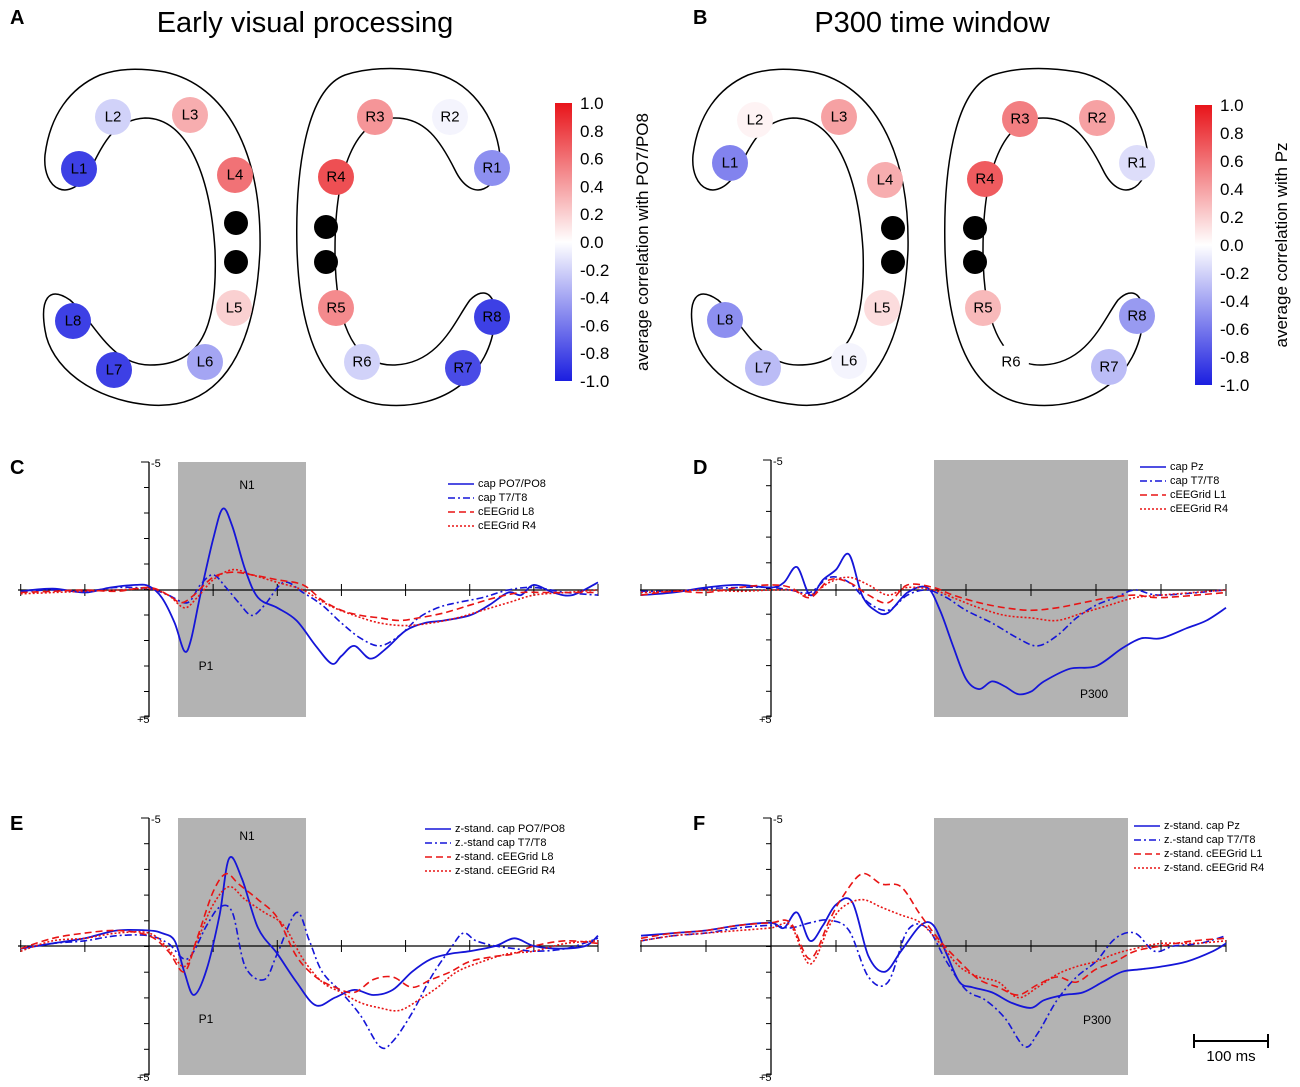 The height and width of the screenshot is (1087, 1300). I want to click on legend-entry: cEEGrid L1, so click(1198, 495).